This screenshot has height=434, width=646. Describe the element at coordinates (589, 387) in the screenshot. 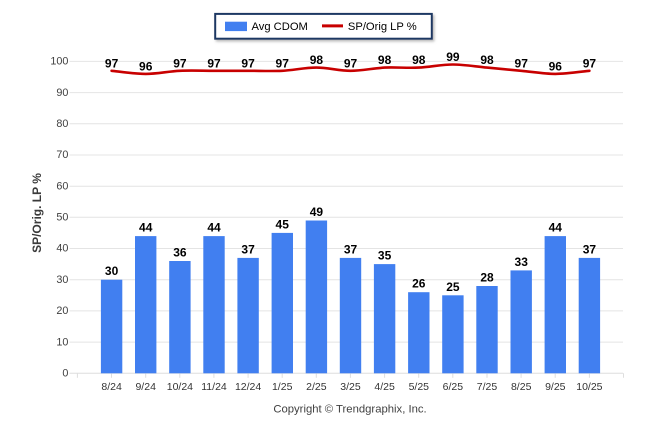

I see `svg-text: 10/25` at that location.